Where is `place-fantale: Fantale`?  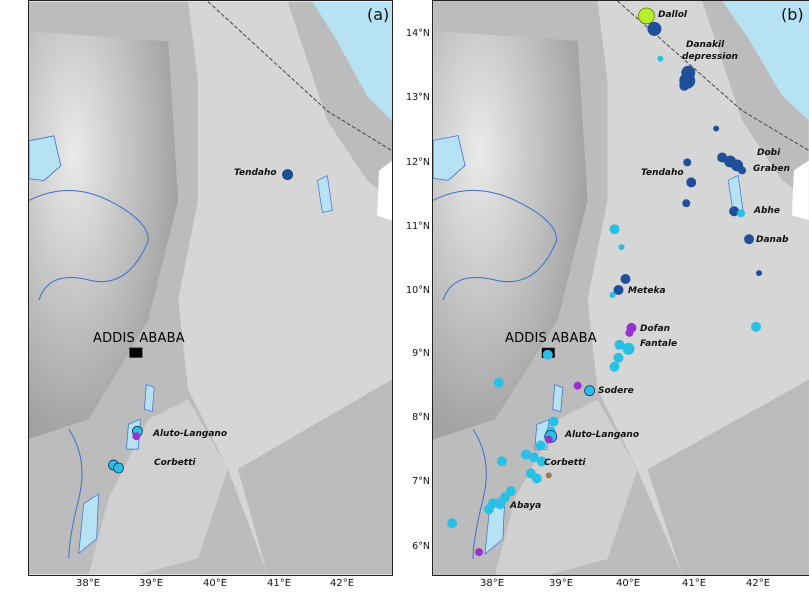
place-fantale: Fantale is located at coordinates (659, 344).